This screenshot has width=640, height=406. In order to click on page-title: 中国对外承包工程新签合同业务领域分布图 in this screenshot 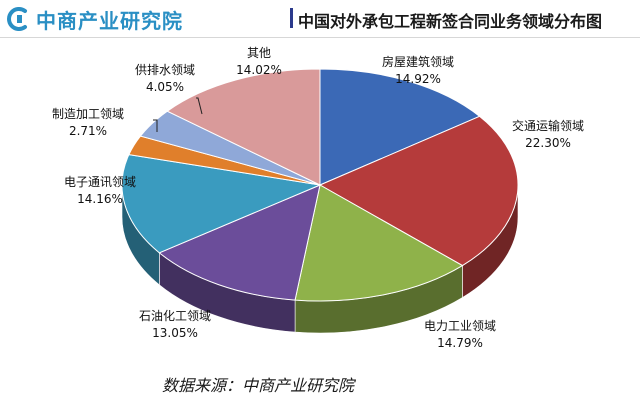, I will do `click(450, 21)`.